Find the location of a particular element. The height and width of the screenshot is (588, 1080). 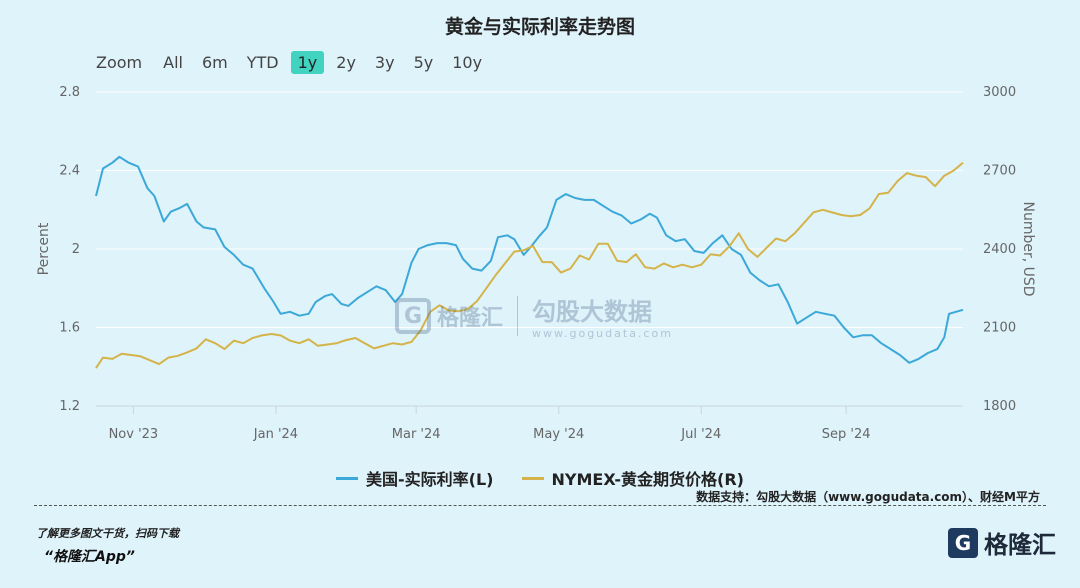

y-right-tick-label: 2100 is located at coordinates (999, 328).